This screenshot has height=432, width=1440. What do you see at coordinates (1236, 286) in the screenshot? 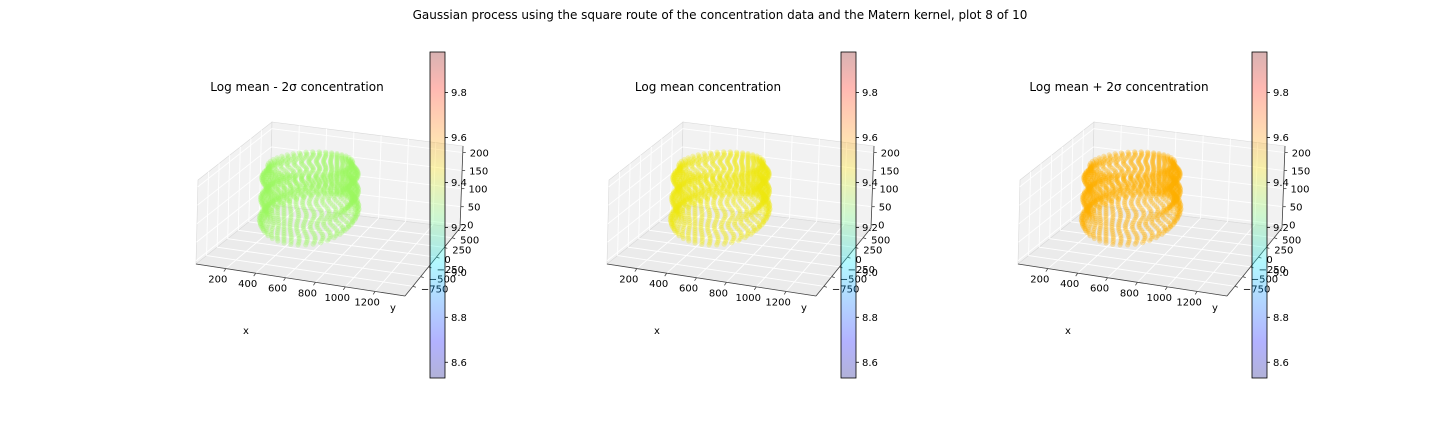
I see `y-tick` at bounding box center [1236, 286].